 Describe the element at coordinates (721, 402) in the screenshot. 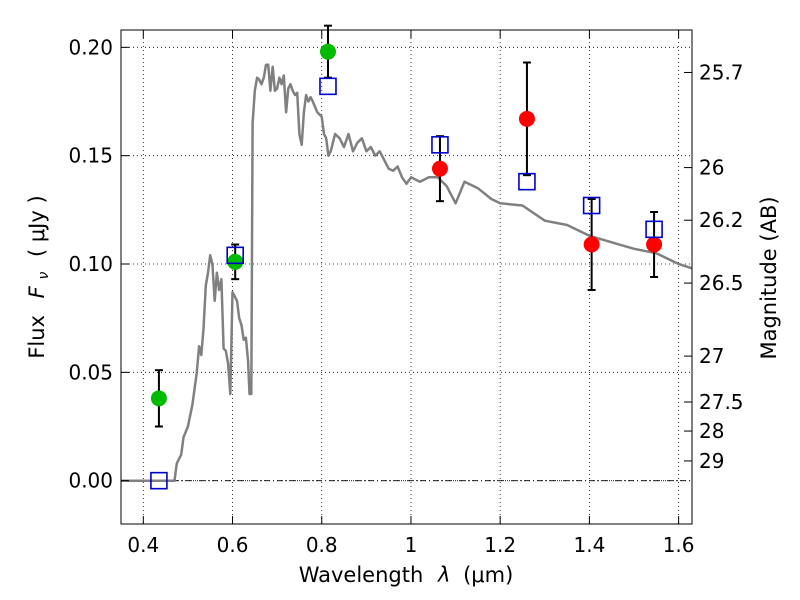

I see `mag-tick-label-5: 27.5` at that location.